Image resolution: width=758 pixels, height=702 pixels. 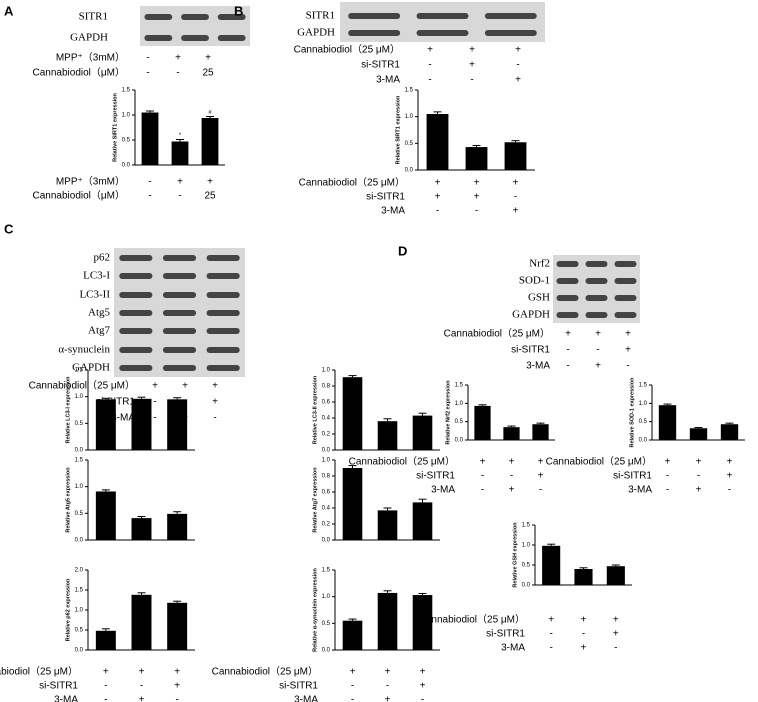 I want to click on y-axis-label: Relative GSH expression, so click(x=515, y=555).